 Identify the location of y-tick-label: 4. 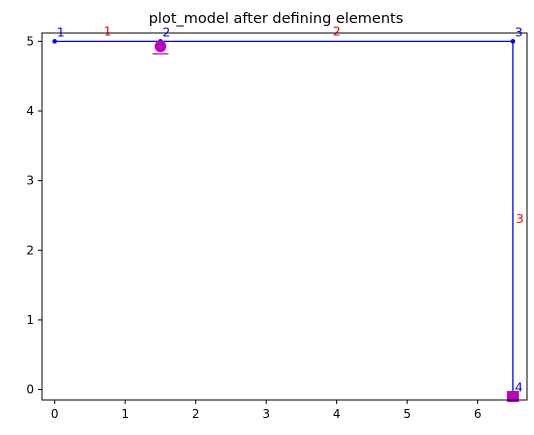
(30, 111).